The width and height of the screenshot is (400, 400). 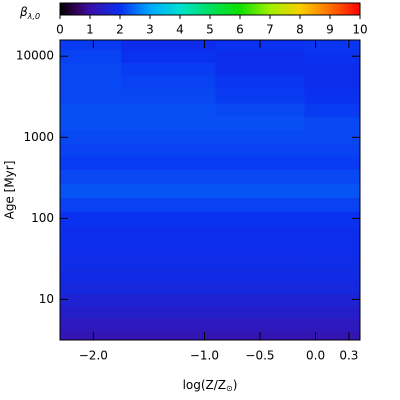 What do you see at coordinates (93, 356) in the screenshot?
I see `x-tick-label: −2.0` at bounding box center [93, 356].